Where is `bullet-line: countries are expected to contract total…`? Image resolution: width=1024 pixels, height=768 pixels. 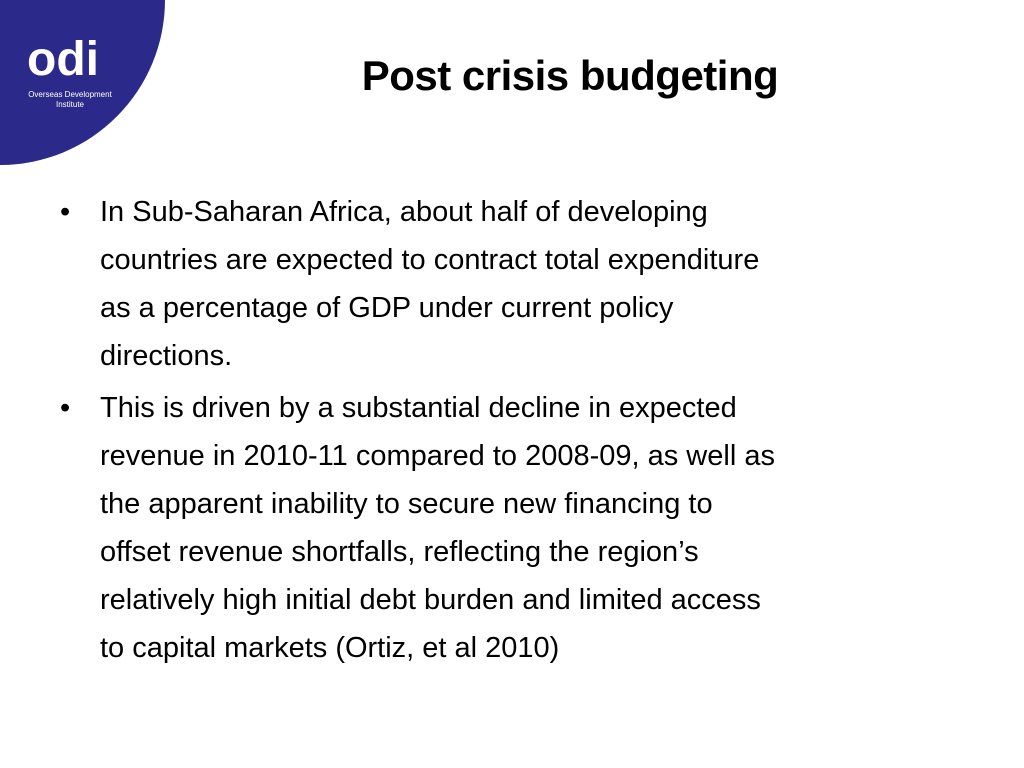 bullet-line: countries are expected to contract total… is located at coordinates (430, 260).